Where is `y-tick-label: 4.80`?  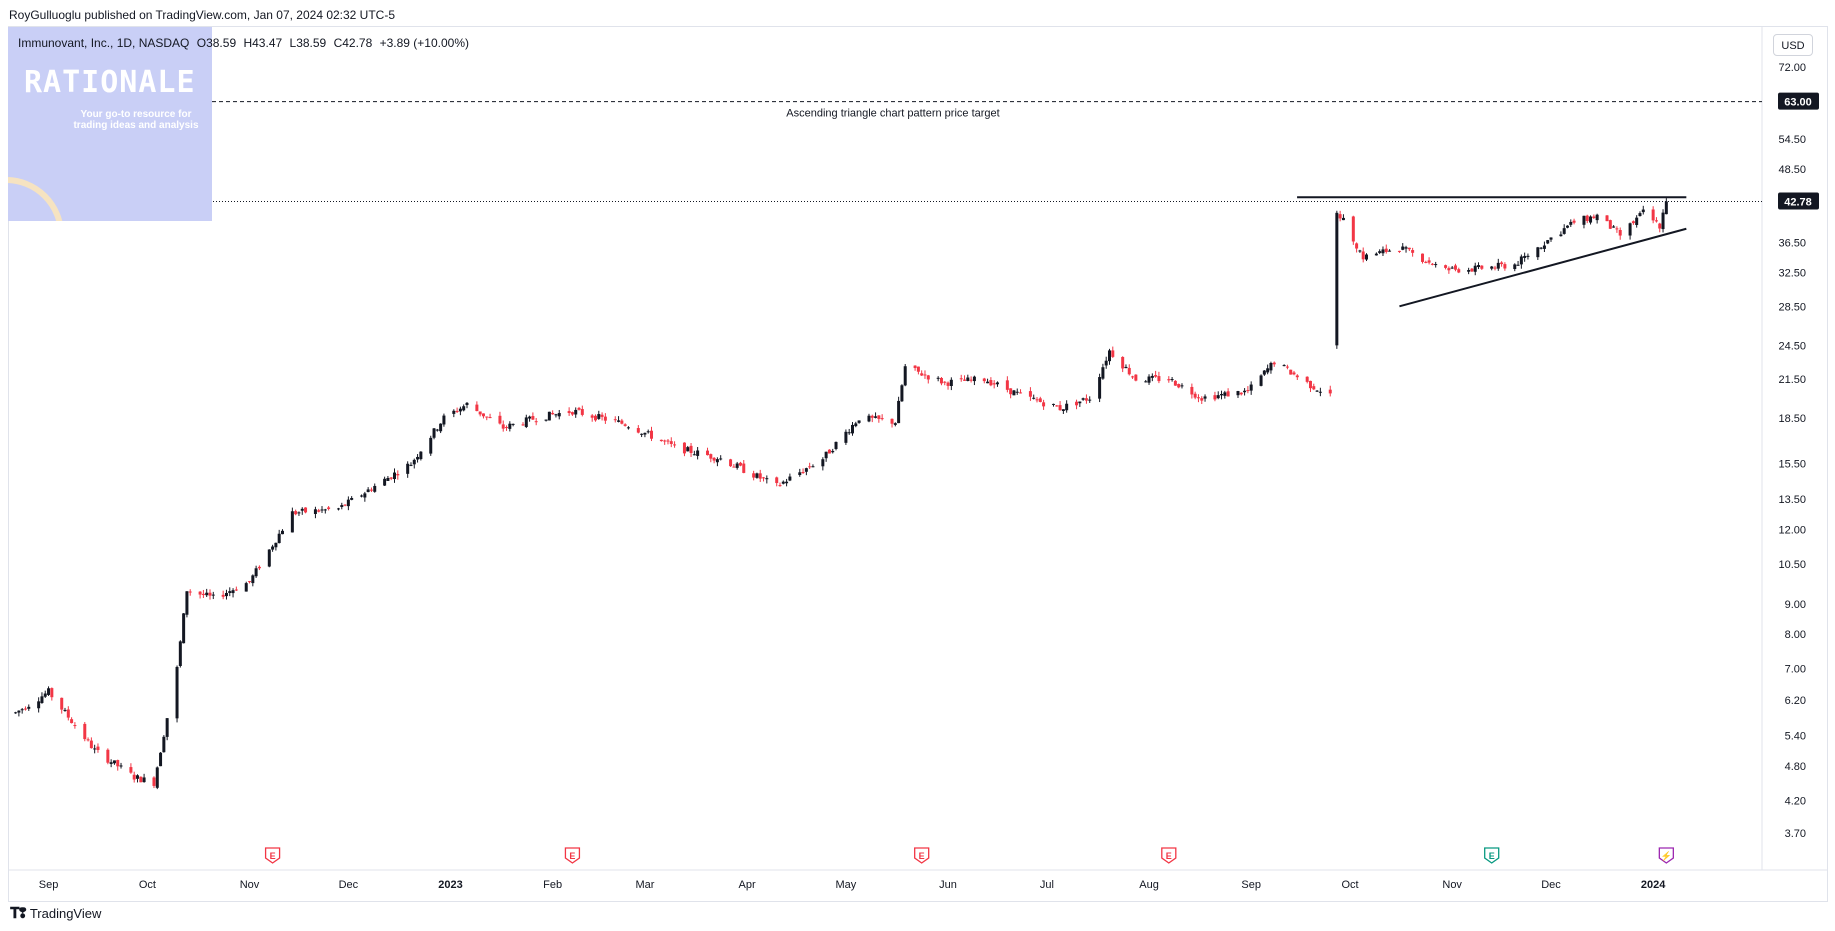
y-tick-label: 4.80 is located at coordinates (1795, 767).